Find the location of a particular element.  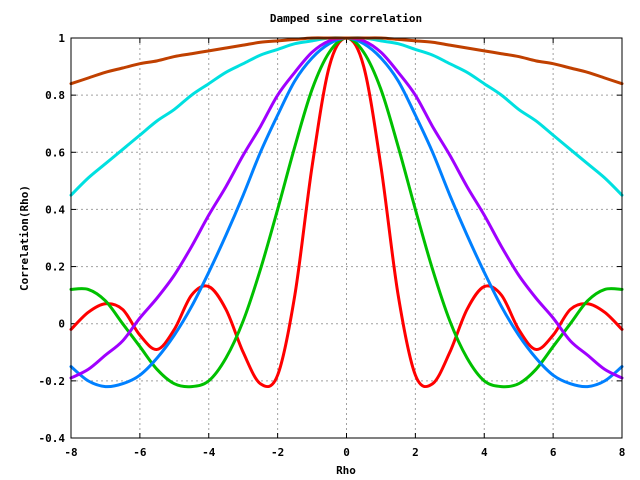

x-tick-label: -4 is located at coordinates (209, 452).